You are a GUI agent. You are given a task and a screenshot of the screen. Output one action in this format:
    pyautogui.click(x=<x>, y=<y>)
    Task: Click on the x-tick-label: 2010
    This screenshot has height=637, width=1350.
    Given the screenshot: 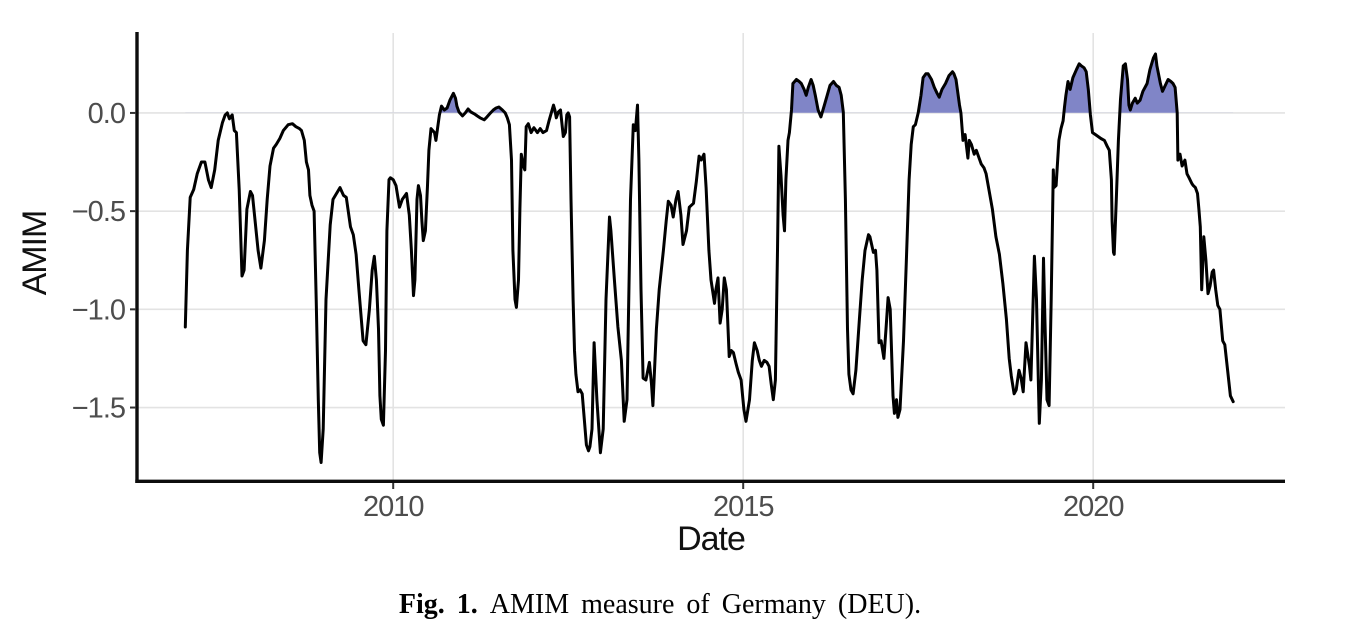 What is the action you would take?
    pyautogui.click(x=393, y=507)
    